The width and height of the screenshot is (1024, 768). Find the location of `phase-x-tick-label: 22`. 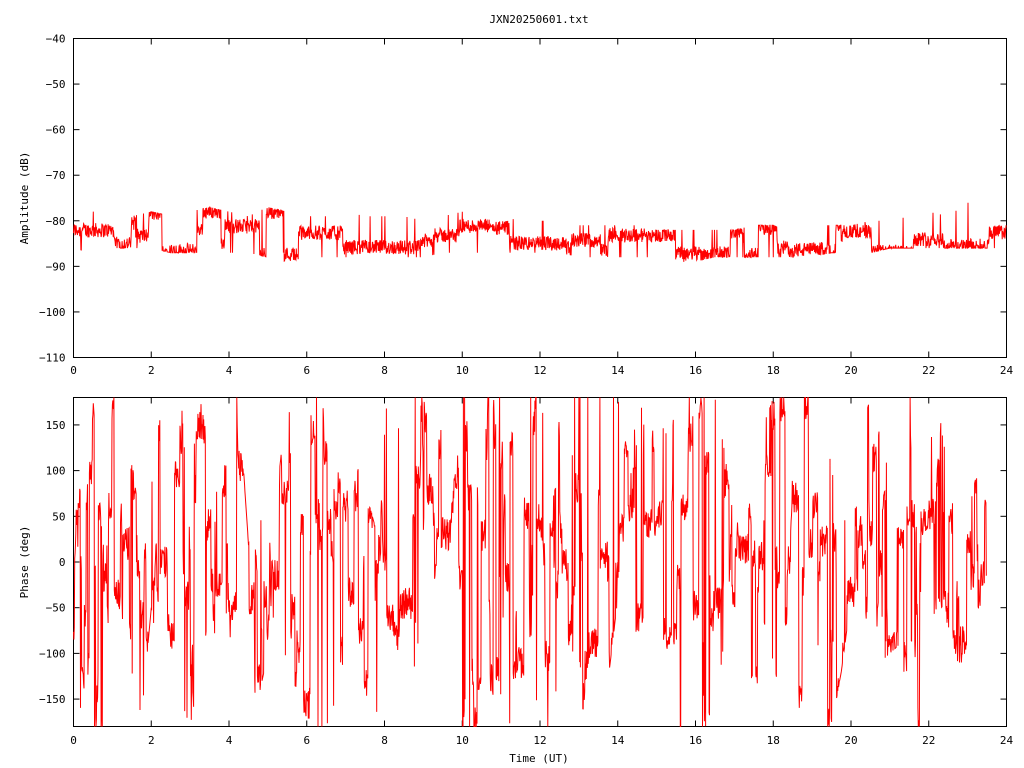

phase-x-tick-label: 22 is located at coordinates (928, 740).